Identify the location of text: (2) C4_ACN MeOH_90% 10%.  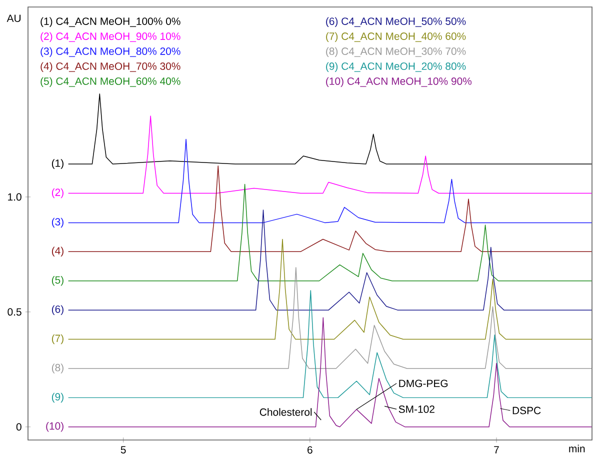
(110, 37).